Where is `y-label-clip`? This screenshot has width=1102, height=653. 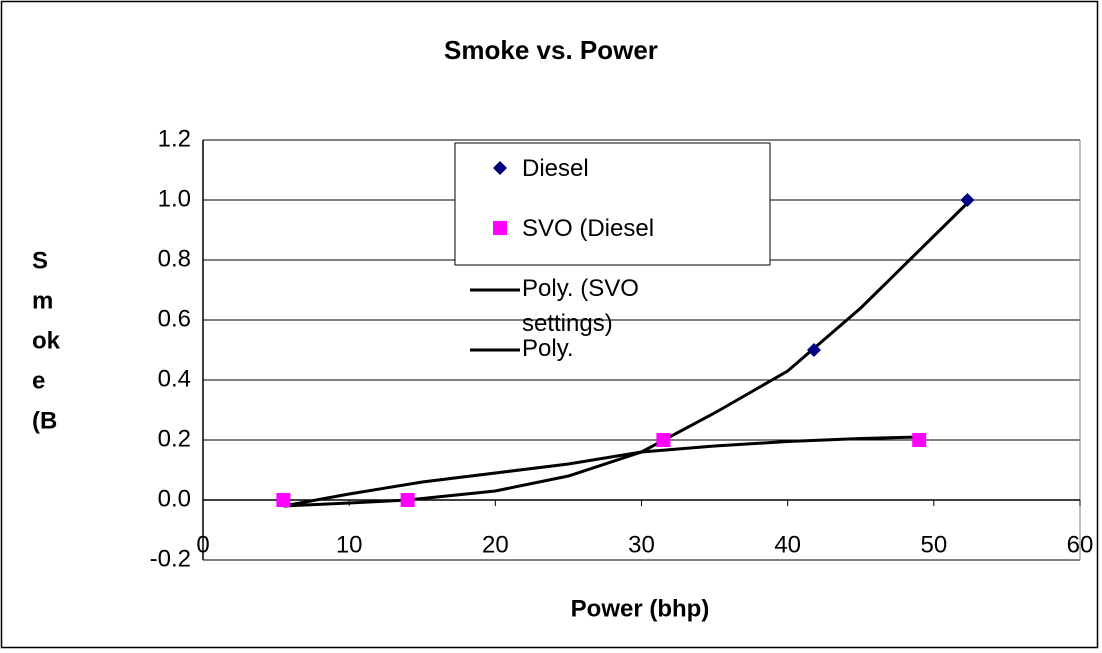 y-label-clip is located at coordinates (50, 455).